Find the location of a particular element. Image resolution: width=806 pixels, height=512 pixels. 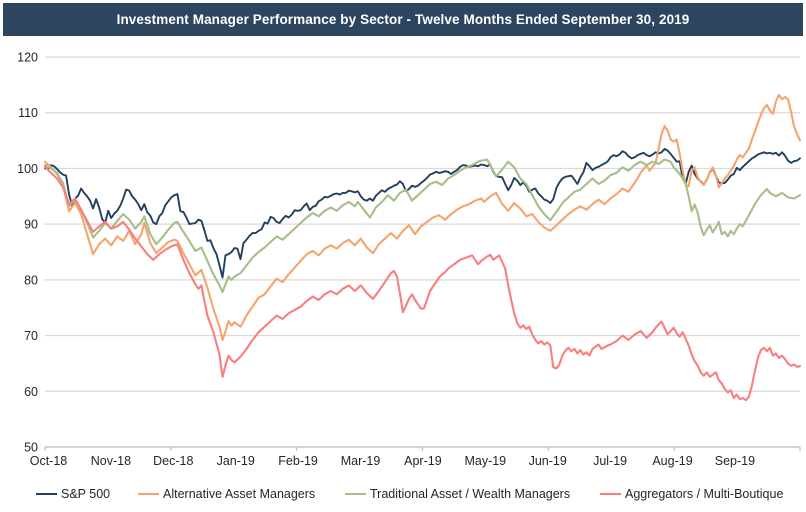

legend-marker-alternative-icon is located at coordinates (148, 494).